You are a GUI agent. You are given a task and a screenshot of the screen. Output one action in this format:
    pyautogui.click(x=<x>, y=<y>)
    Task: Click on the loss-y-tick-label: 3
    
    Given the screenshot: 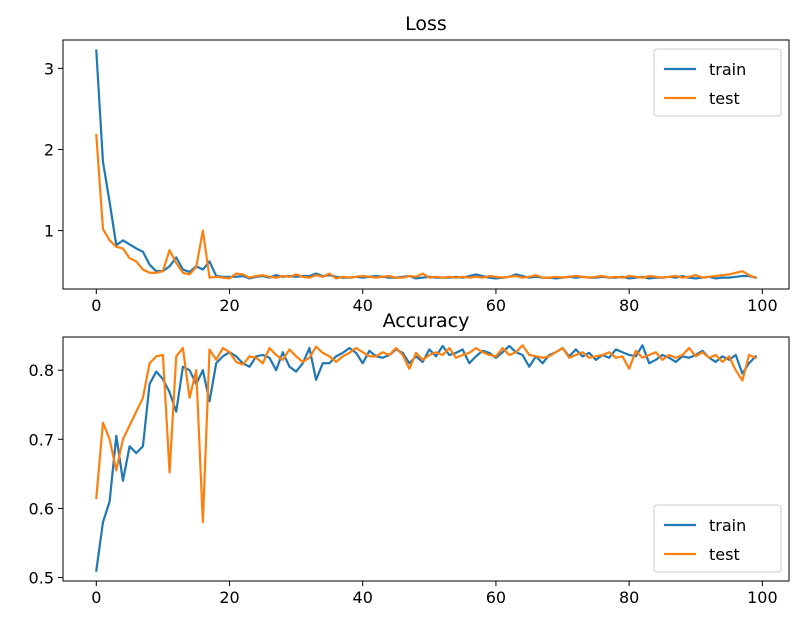 What is the action you would take?
    pyautogui.click(x=49, y=68)
    